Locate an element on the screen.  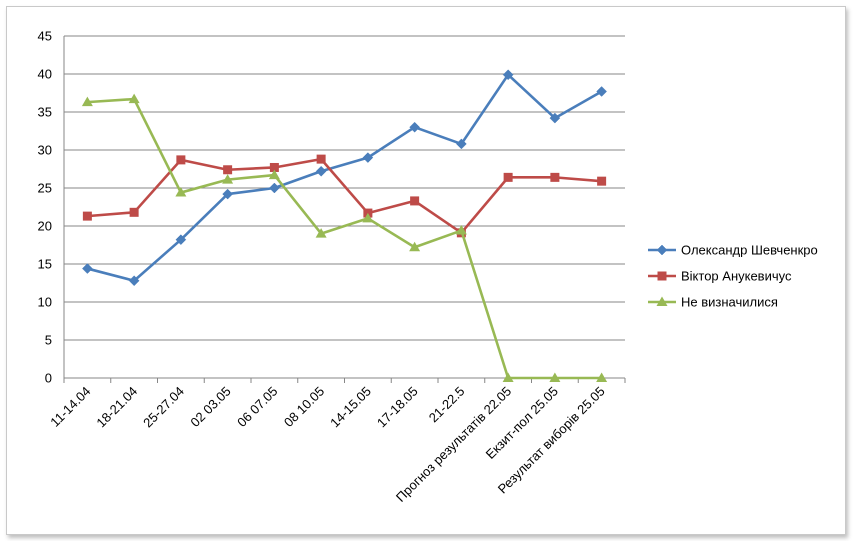
y-tick-label: 15 is located at coordinates (45, 264).